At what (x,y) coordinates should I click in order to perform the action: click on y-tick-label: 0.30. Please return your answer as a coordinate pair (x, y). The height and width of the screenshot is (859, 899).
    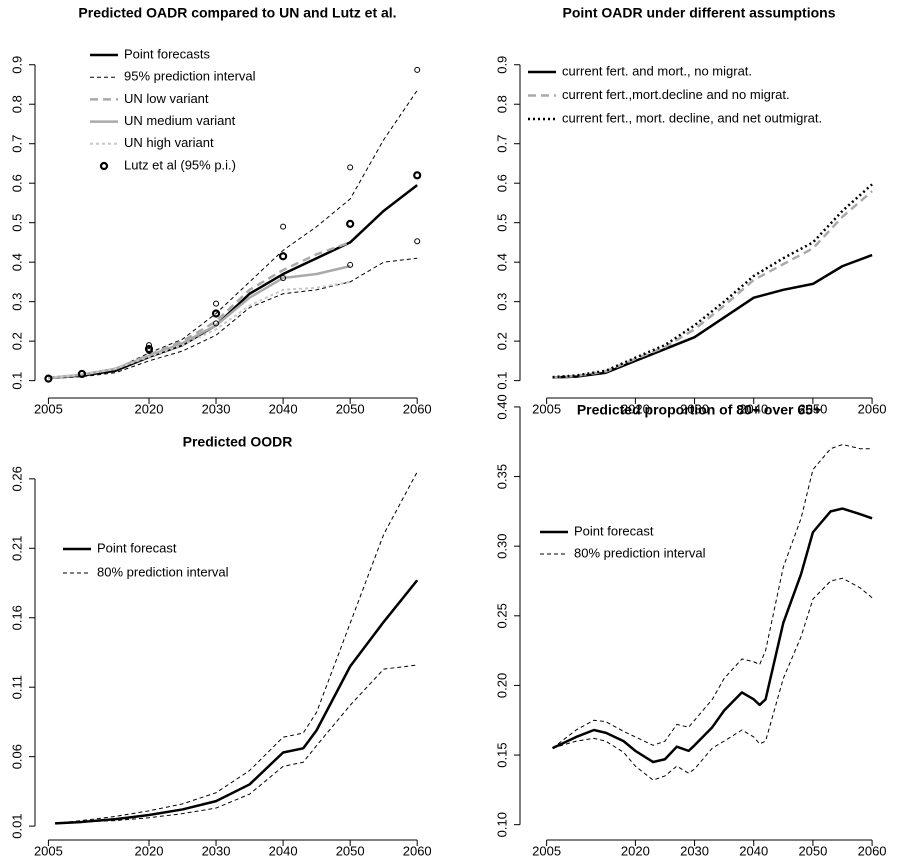
    Looking at the image, I should click on (501, 546).